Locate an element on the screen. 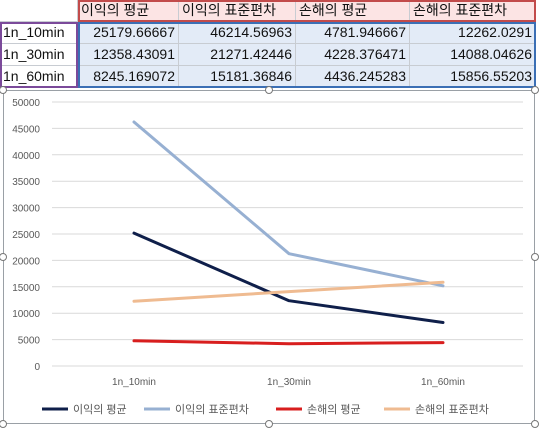  resize-handle-top-left is located at coordinates (3, 90).